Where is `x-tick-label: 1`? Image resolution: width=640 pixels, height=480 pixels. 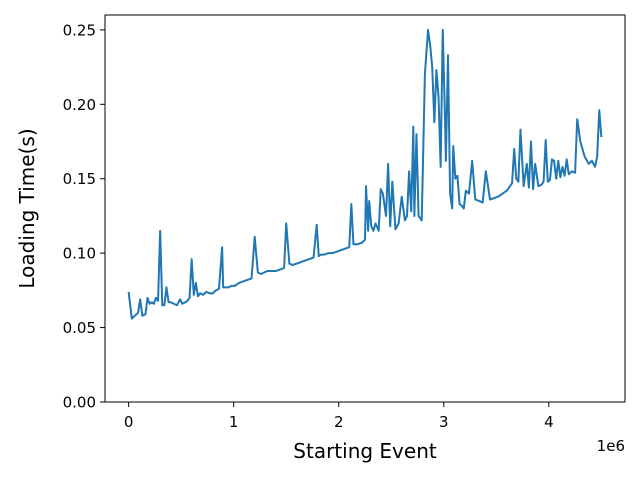
x-tick-label: 1 is located at coordinates (234, 422).